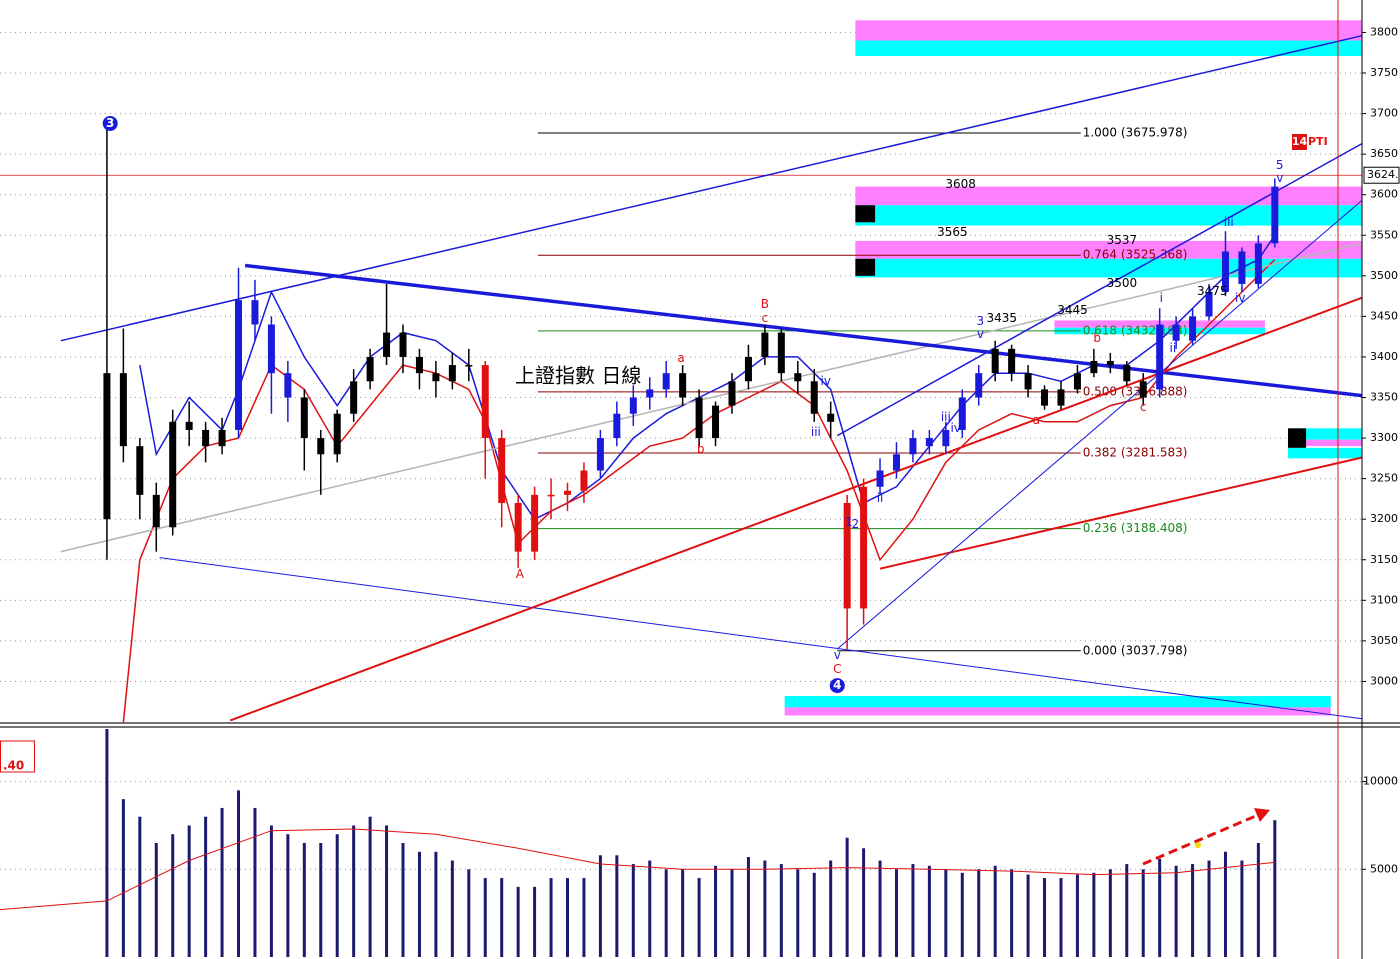 The height and width of the screenshot is (959, 1400). I want to click on y-tick-label: 3400, so click(1384, 356).